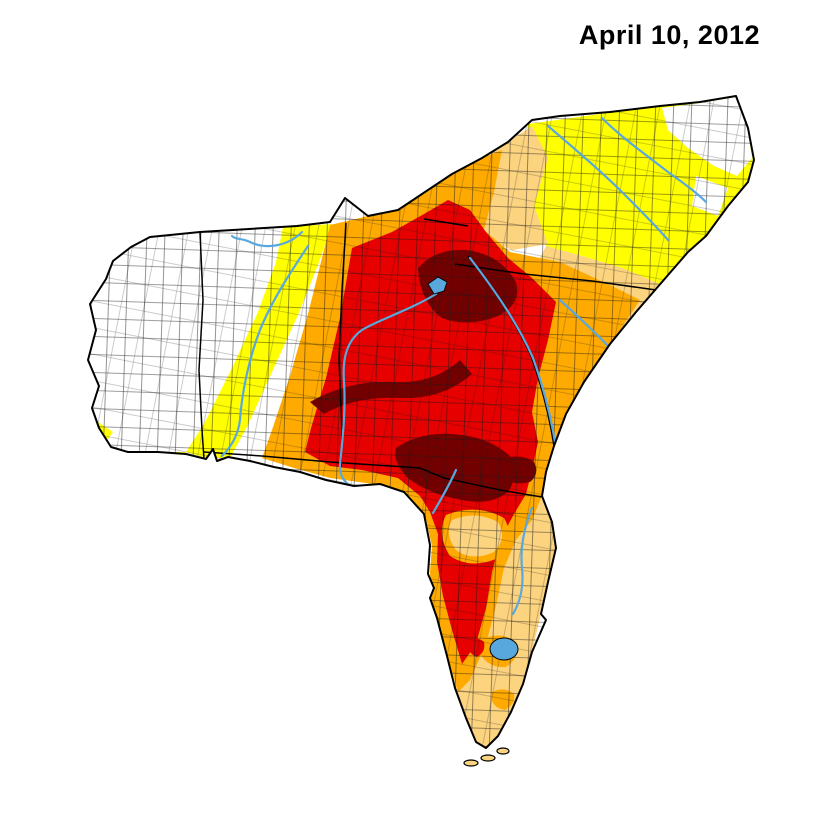  Describe the element at coordinates (201, 345) in the screenshot. I see `border-ms-al` at that location.